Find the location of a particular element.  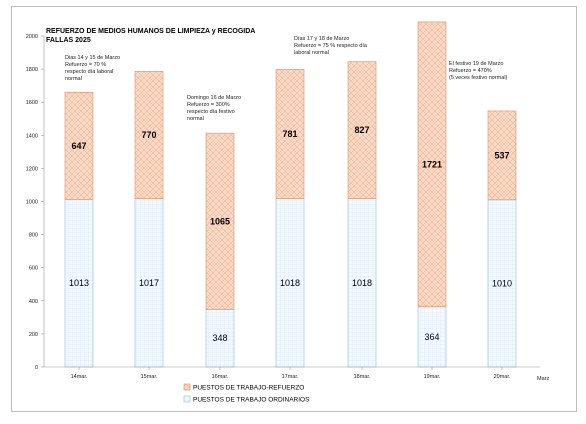

annotation-line: Refuerzo = 70 % is located at coordinates (85, 65).